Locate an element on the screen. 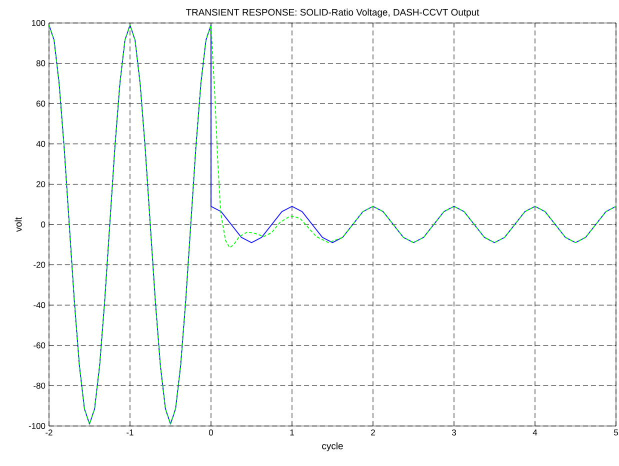  x-axis-title: cycle is located at coordinates (332, 447).